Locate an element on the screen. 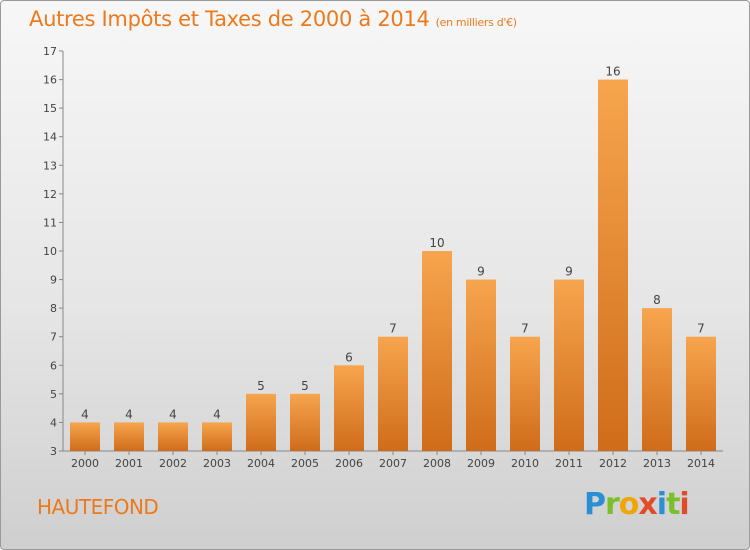 The image size is (750, 550). y-tick-label: 12 is located at coordinates (50, 194).